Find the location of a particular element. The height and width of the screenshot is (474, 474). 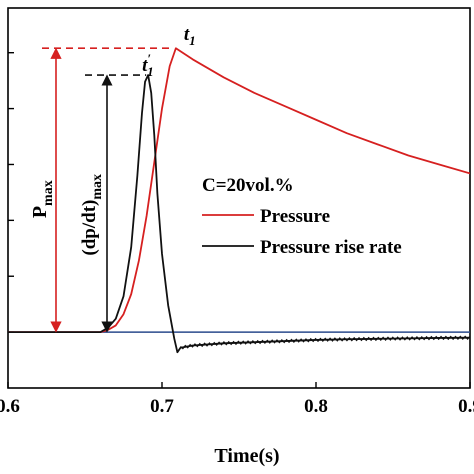

x-tick-label: 0.7 is located at coordinates (162, 406).